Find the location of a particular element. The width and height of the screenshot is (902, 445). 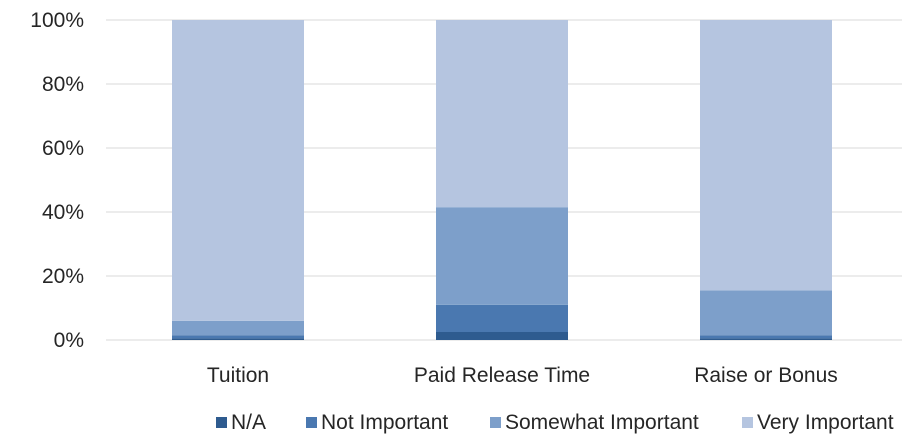

legend-item: N/A is located at coordinates (241, 422).